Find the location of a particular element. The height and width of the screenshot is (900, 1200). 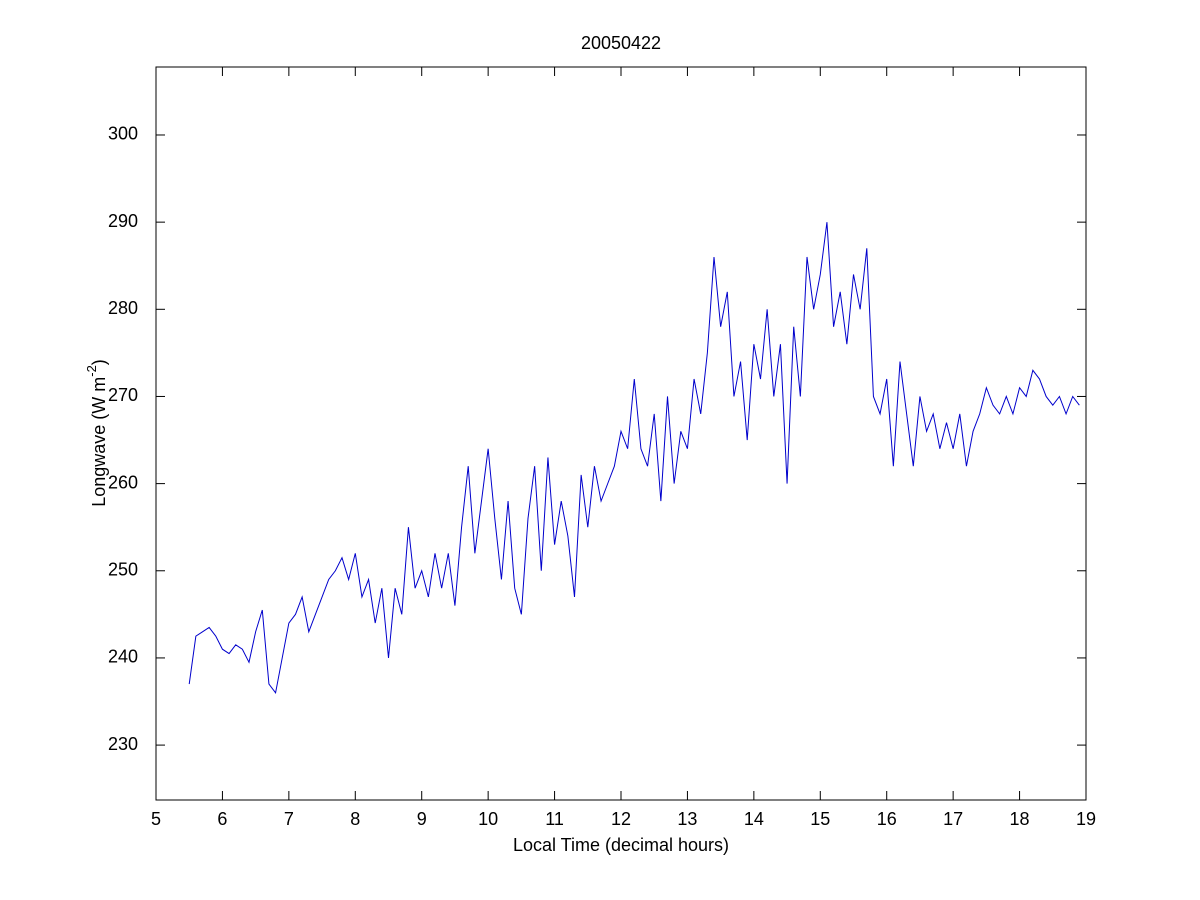

y-tick-label: 300 is located at coordinates (123, 134).